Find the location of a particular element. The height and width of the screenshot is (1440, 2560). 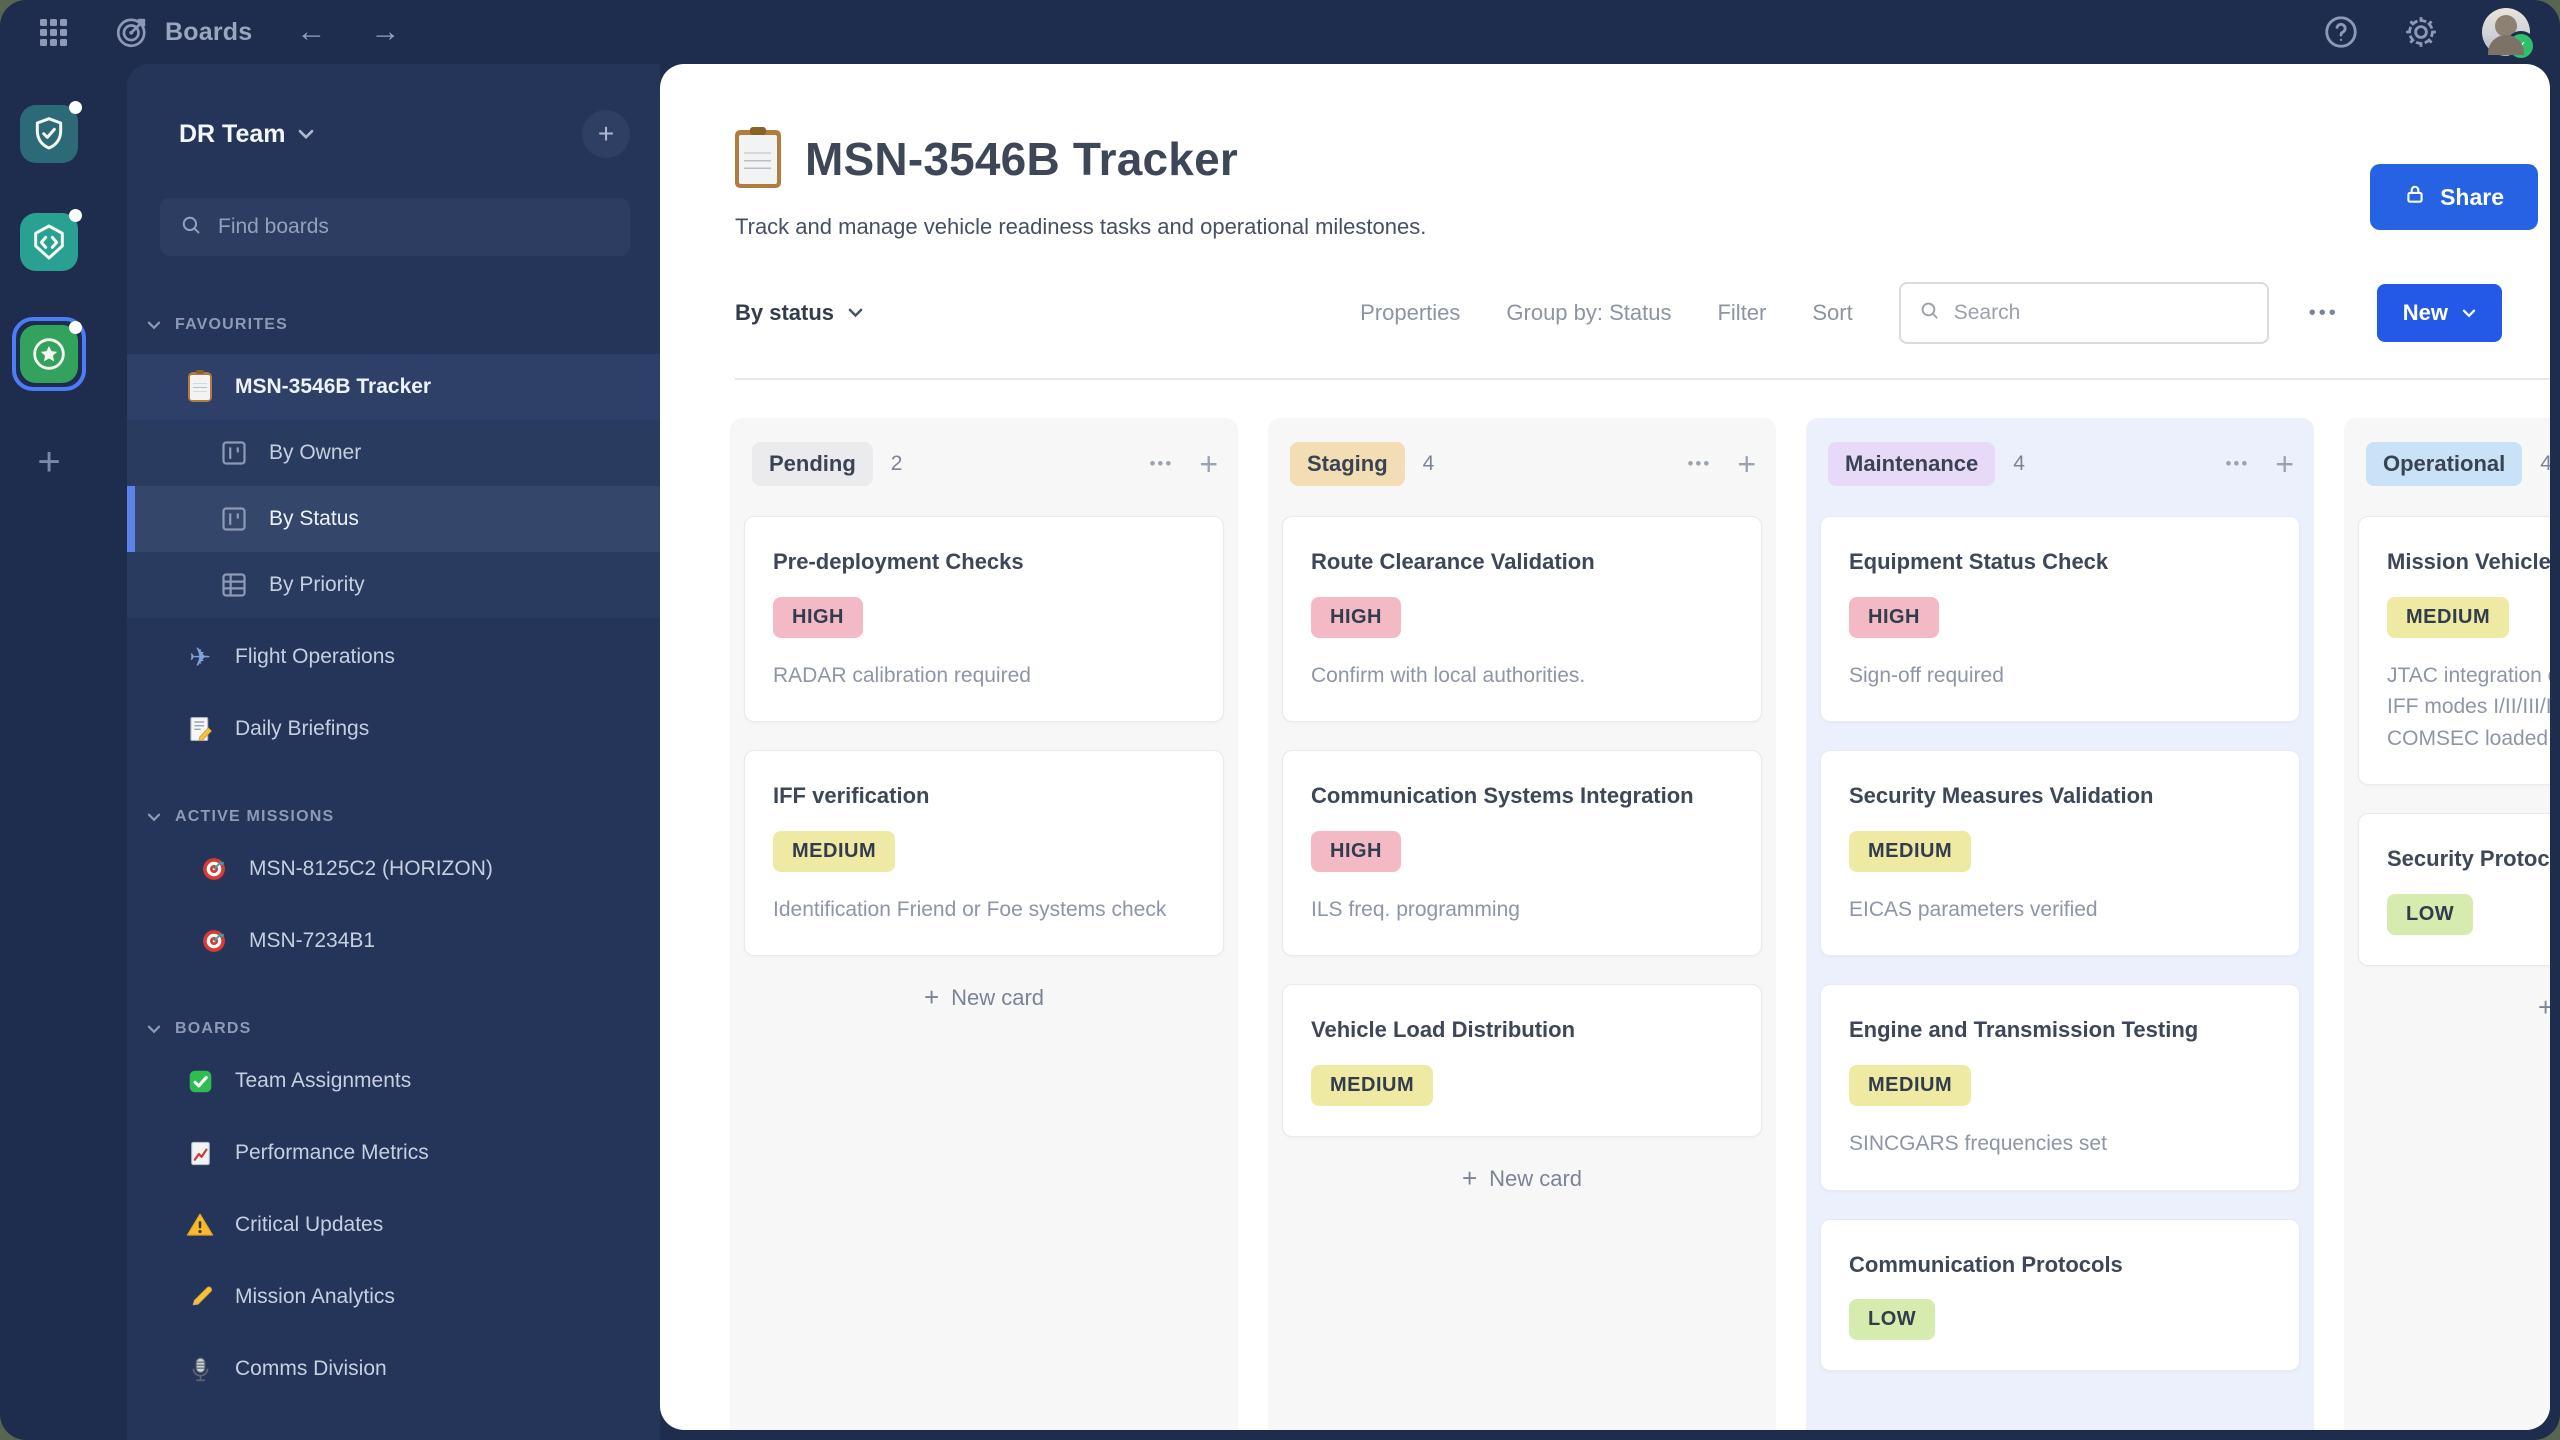

sidebar-item-label: By Status is located at coordinates (314, 518).